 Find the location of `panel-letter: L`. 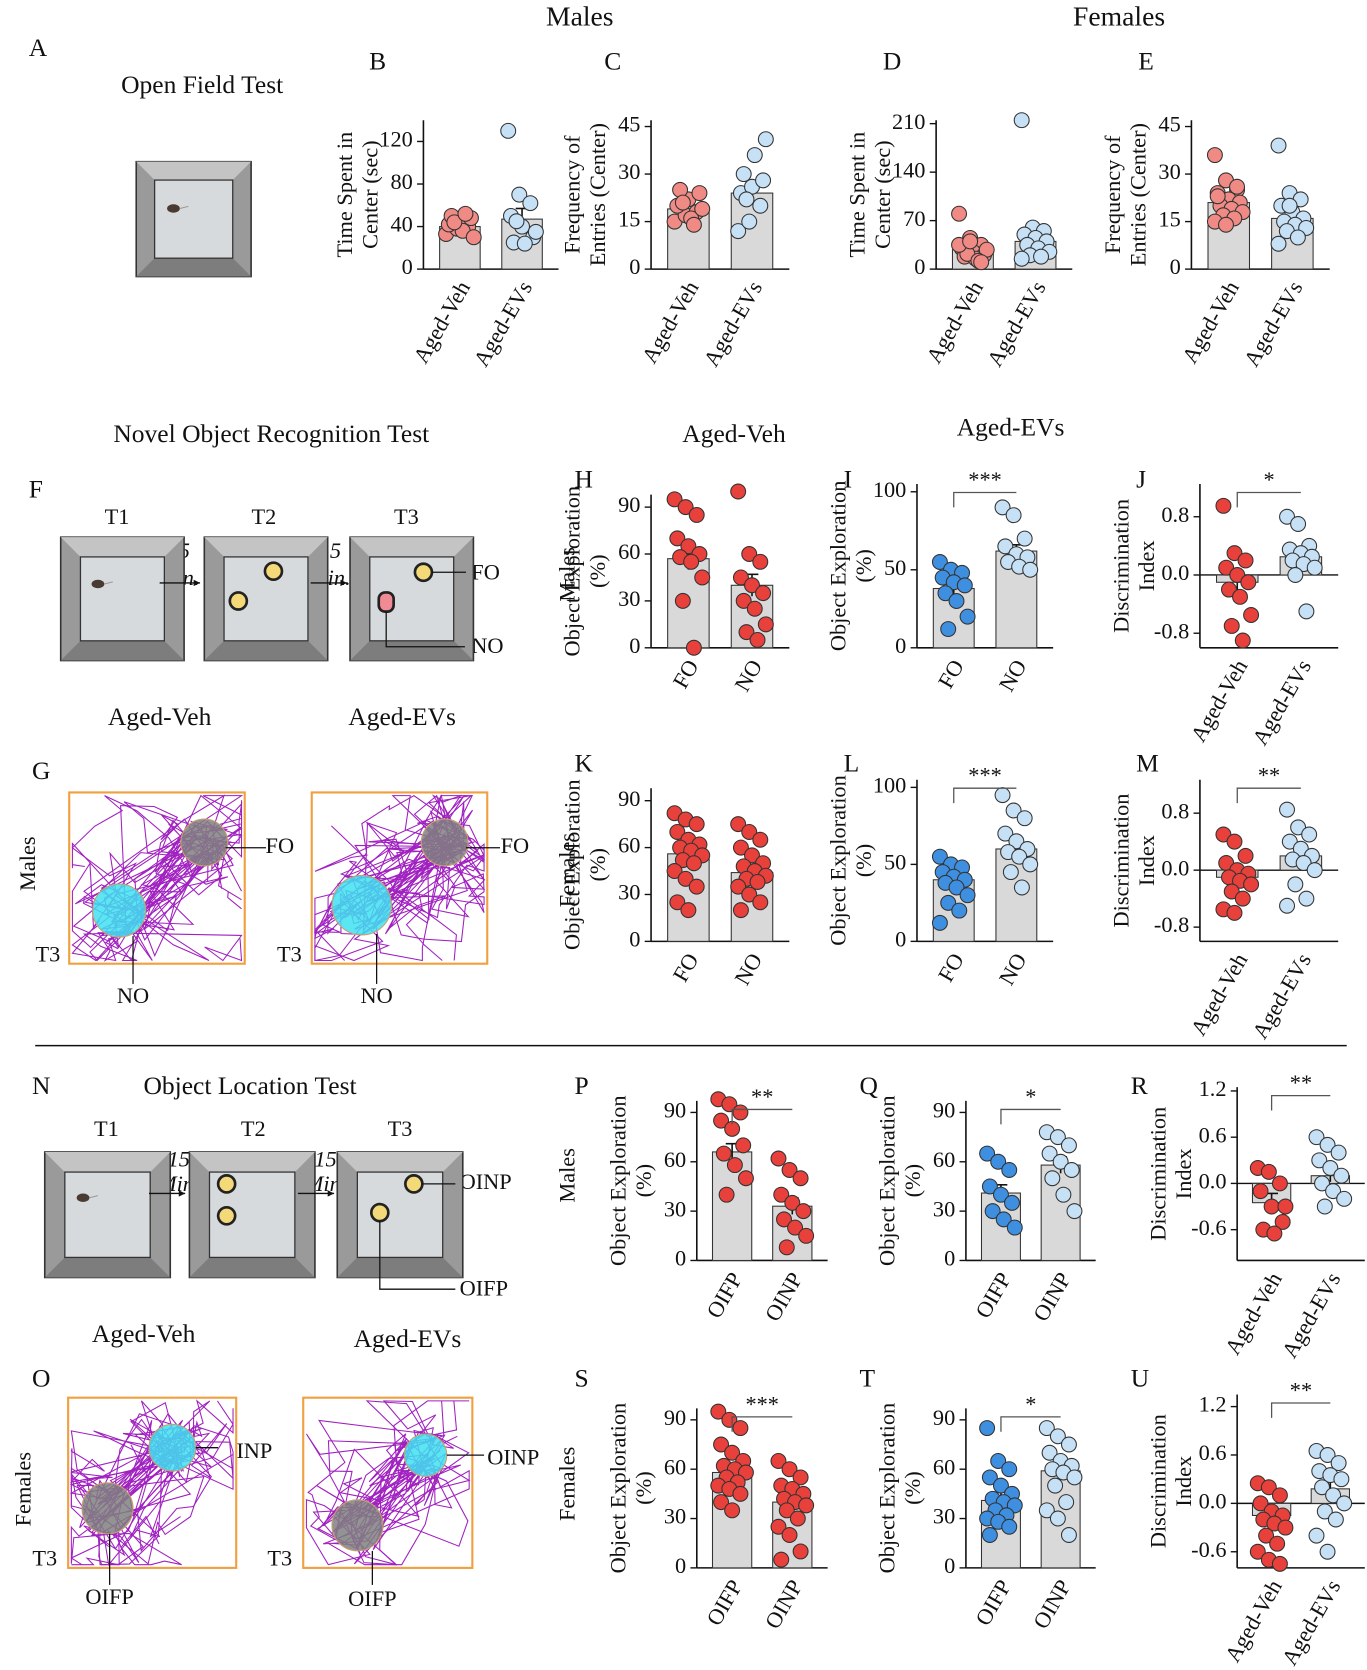

panel-letter: L is located at coordinates (852, 763).